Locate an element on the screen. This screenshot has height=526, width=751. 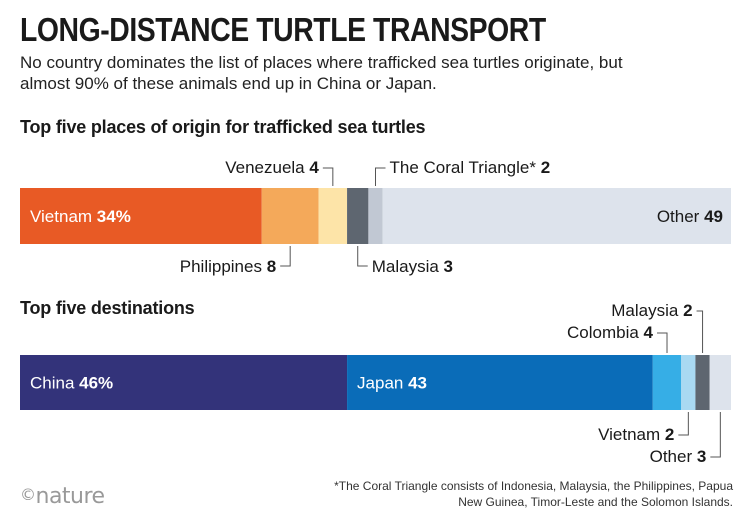
destination-leader-colombia is located at coordinates (662, 342).